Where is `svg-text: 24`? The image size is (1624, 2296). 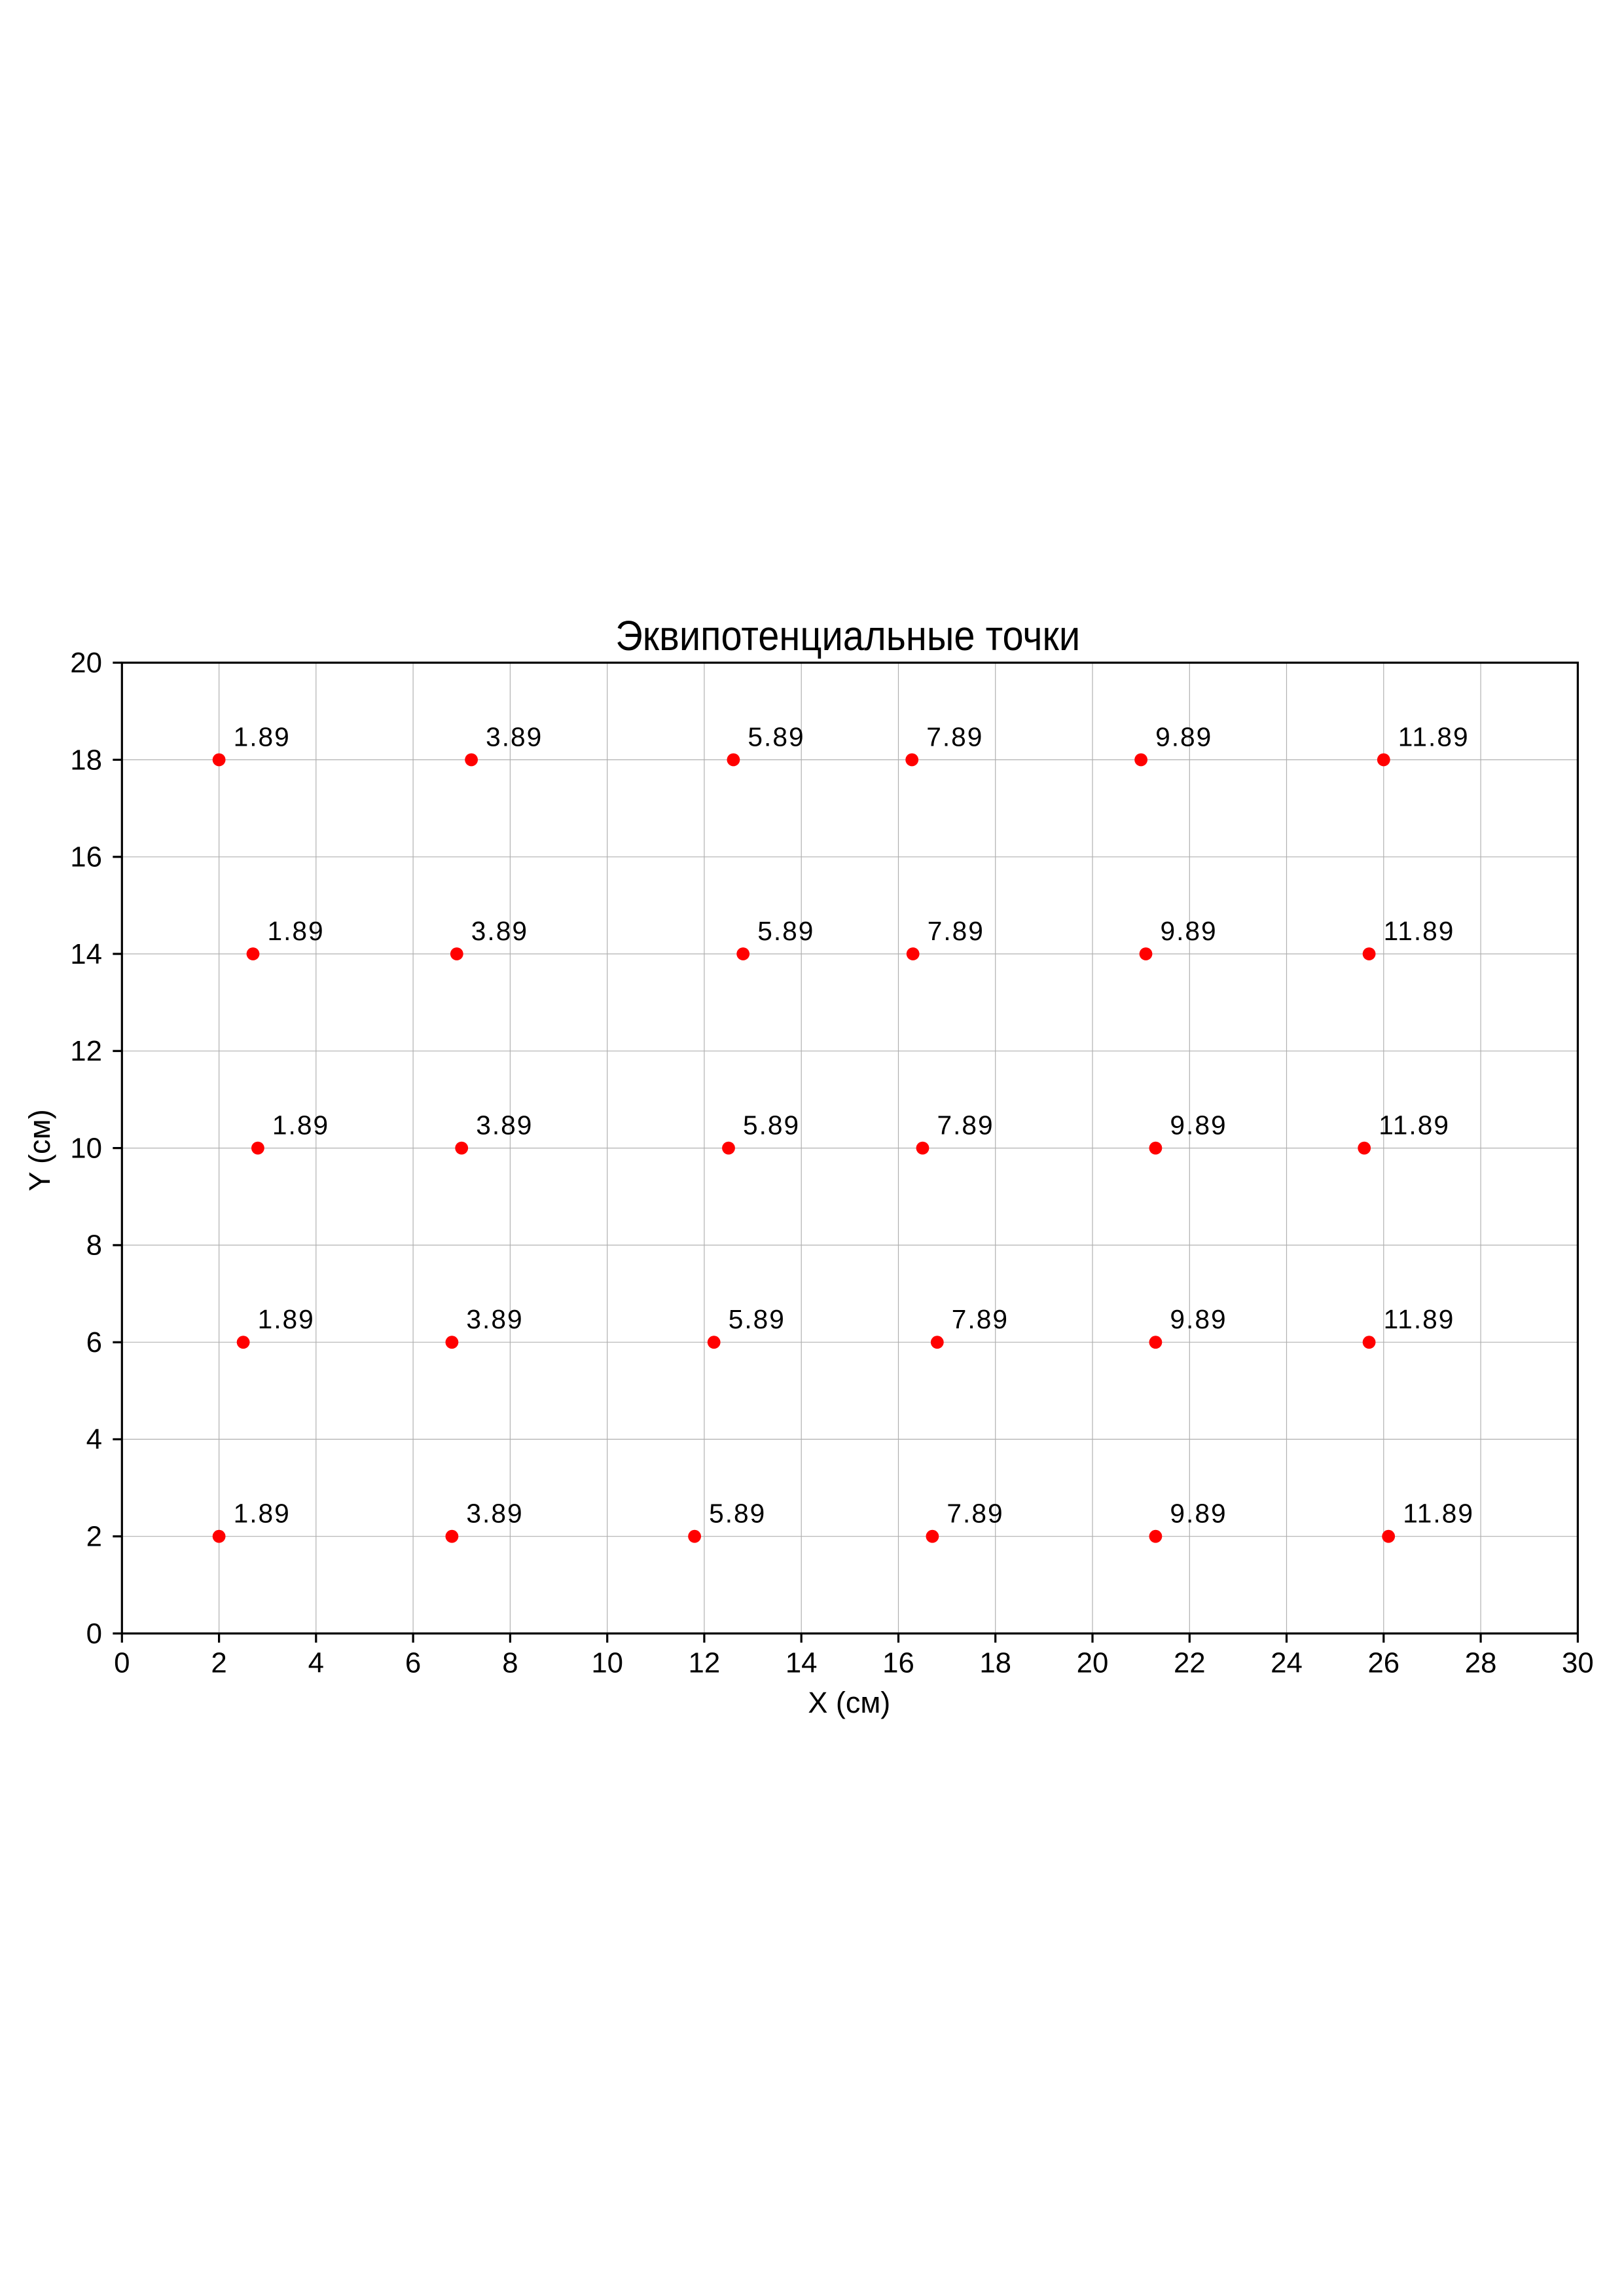 svg-text: 24 is located at coordinates (1287, 1663).